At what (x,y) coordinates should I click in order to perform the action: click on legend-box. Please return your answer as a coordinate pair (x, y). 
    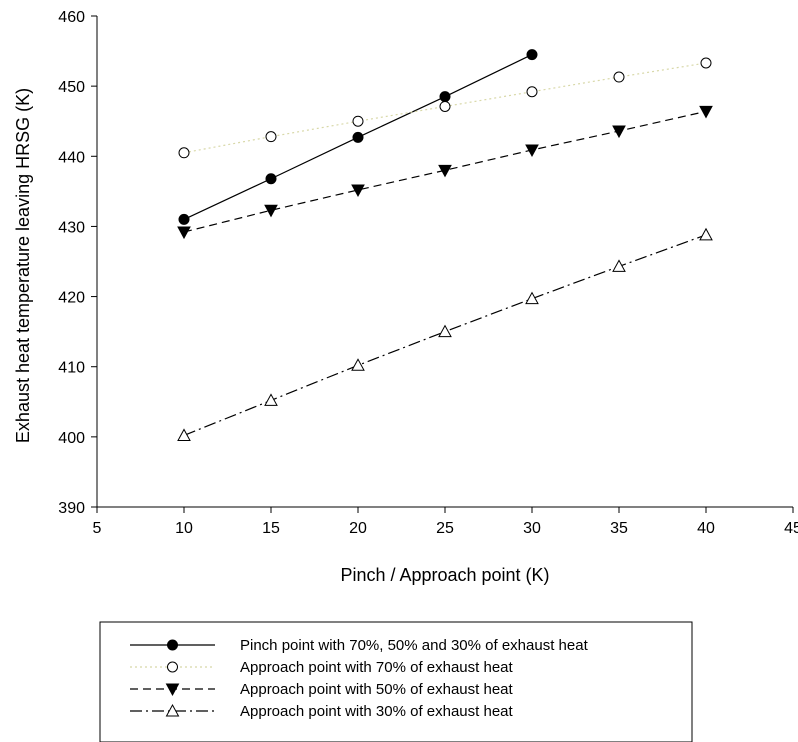
    Looking at the image, I should click on (396, 681).